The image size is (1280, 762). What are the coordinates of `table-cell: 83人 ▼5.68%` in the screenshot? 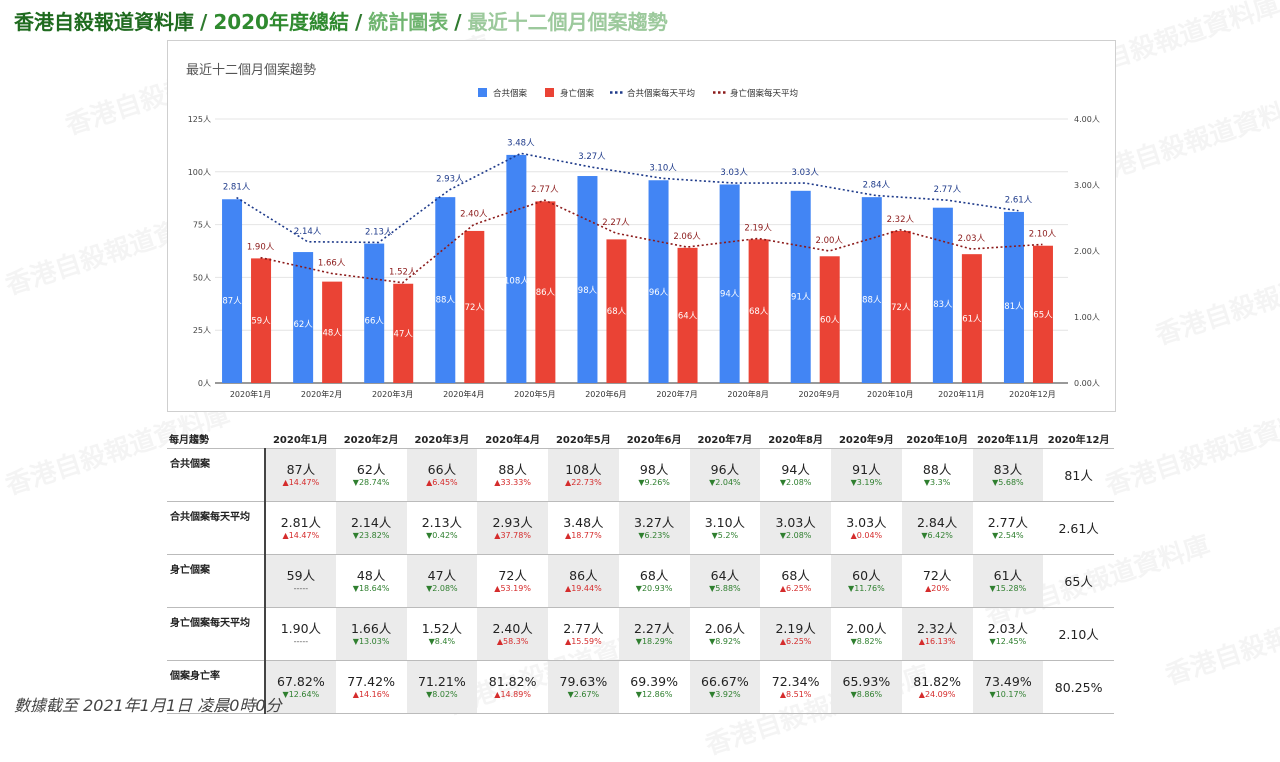 It's located at (1008, 475).